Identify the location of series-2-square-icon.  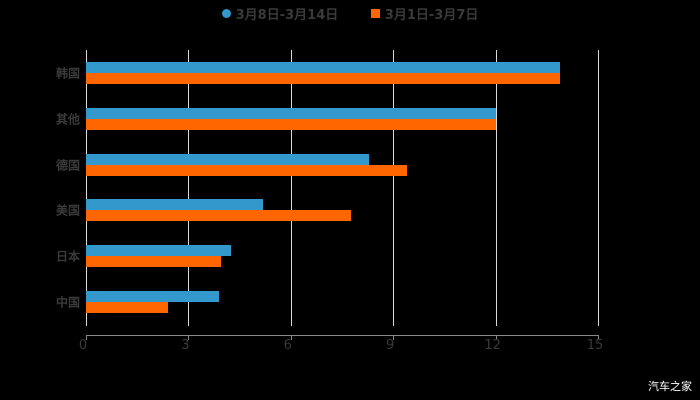
(375, 13).